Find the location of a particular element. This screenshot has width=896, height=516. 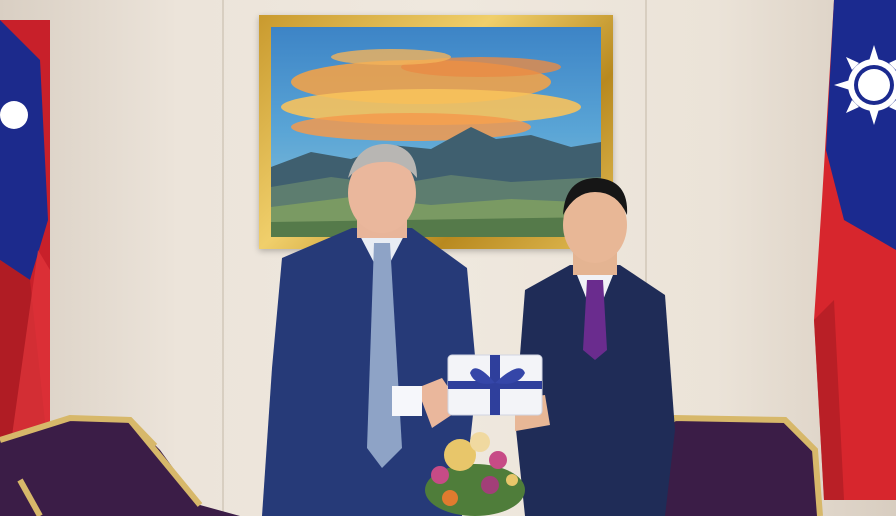

flag-left is located at coordinates (25, 235).